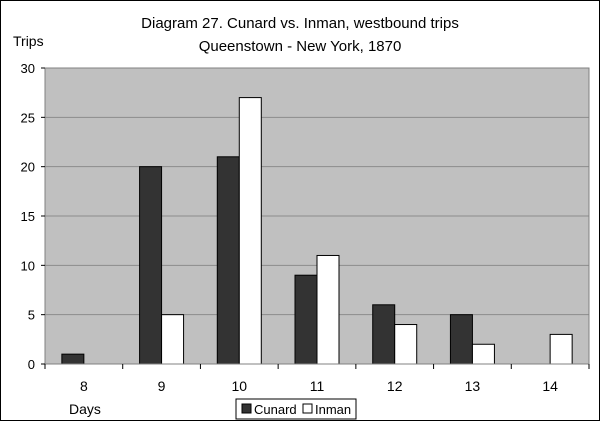  What do you see at coordinates (85, 409) in the screenshot?
I see `x-axis-label: Days` at bounding box center [85, 409].